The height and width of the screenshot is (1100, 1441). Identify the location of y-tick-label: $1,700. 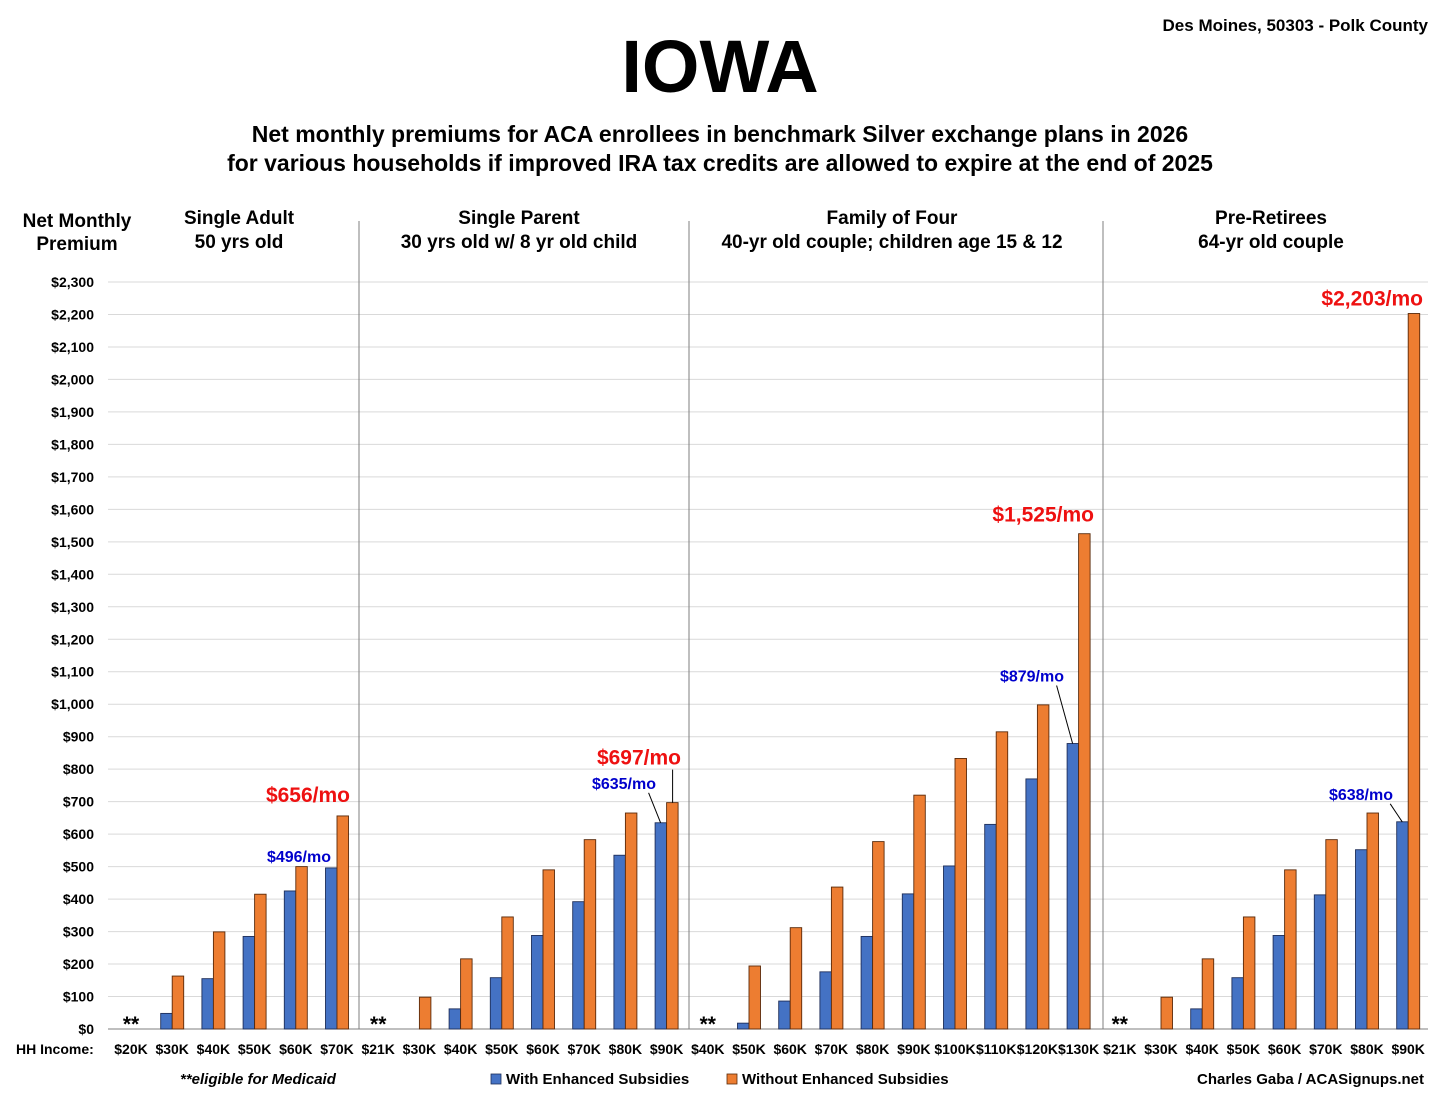
(72, 477).